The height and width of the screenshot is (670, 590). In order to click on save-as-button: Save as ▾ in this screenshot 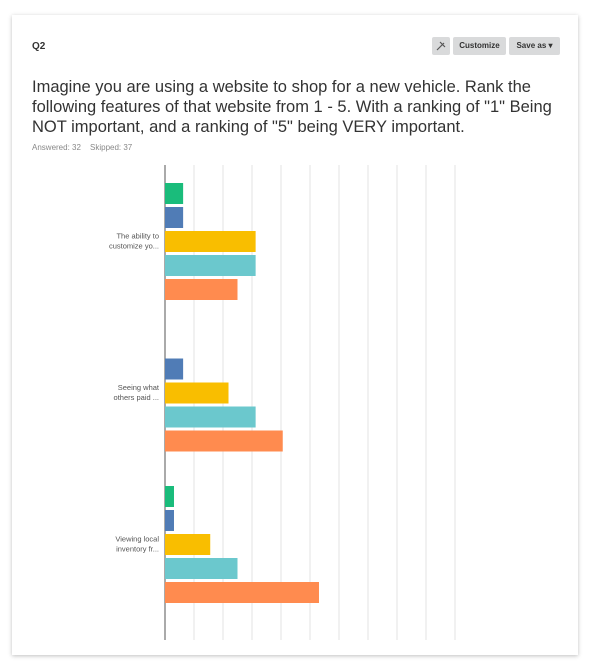, I will do `click(534, 46)`.